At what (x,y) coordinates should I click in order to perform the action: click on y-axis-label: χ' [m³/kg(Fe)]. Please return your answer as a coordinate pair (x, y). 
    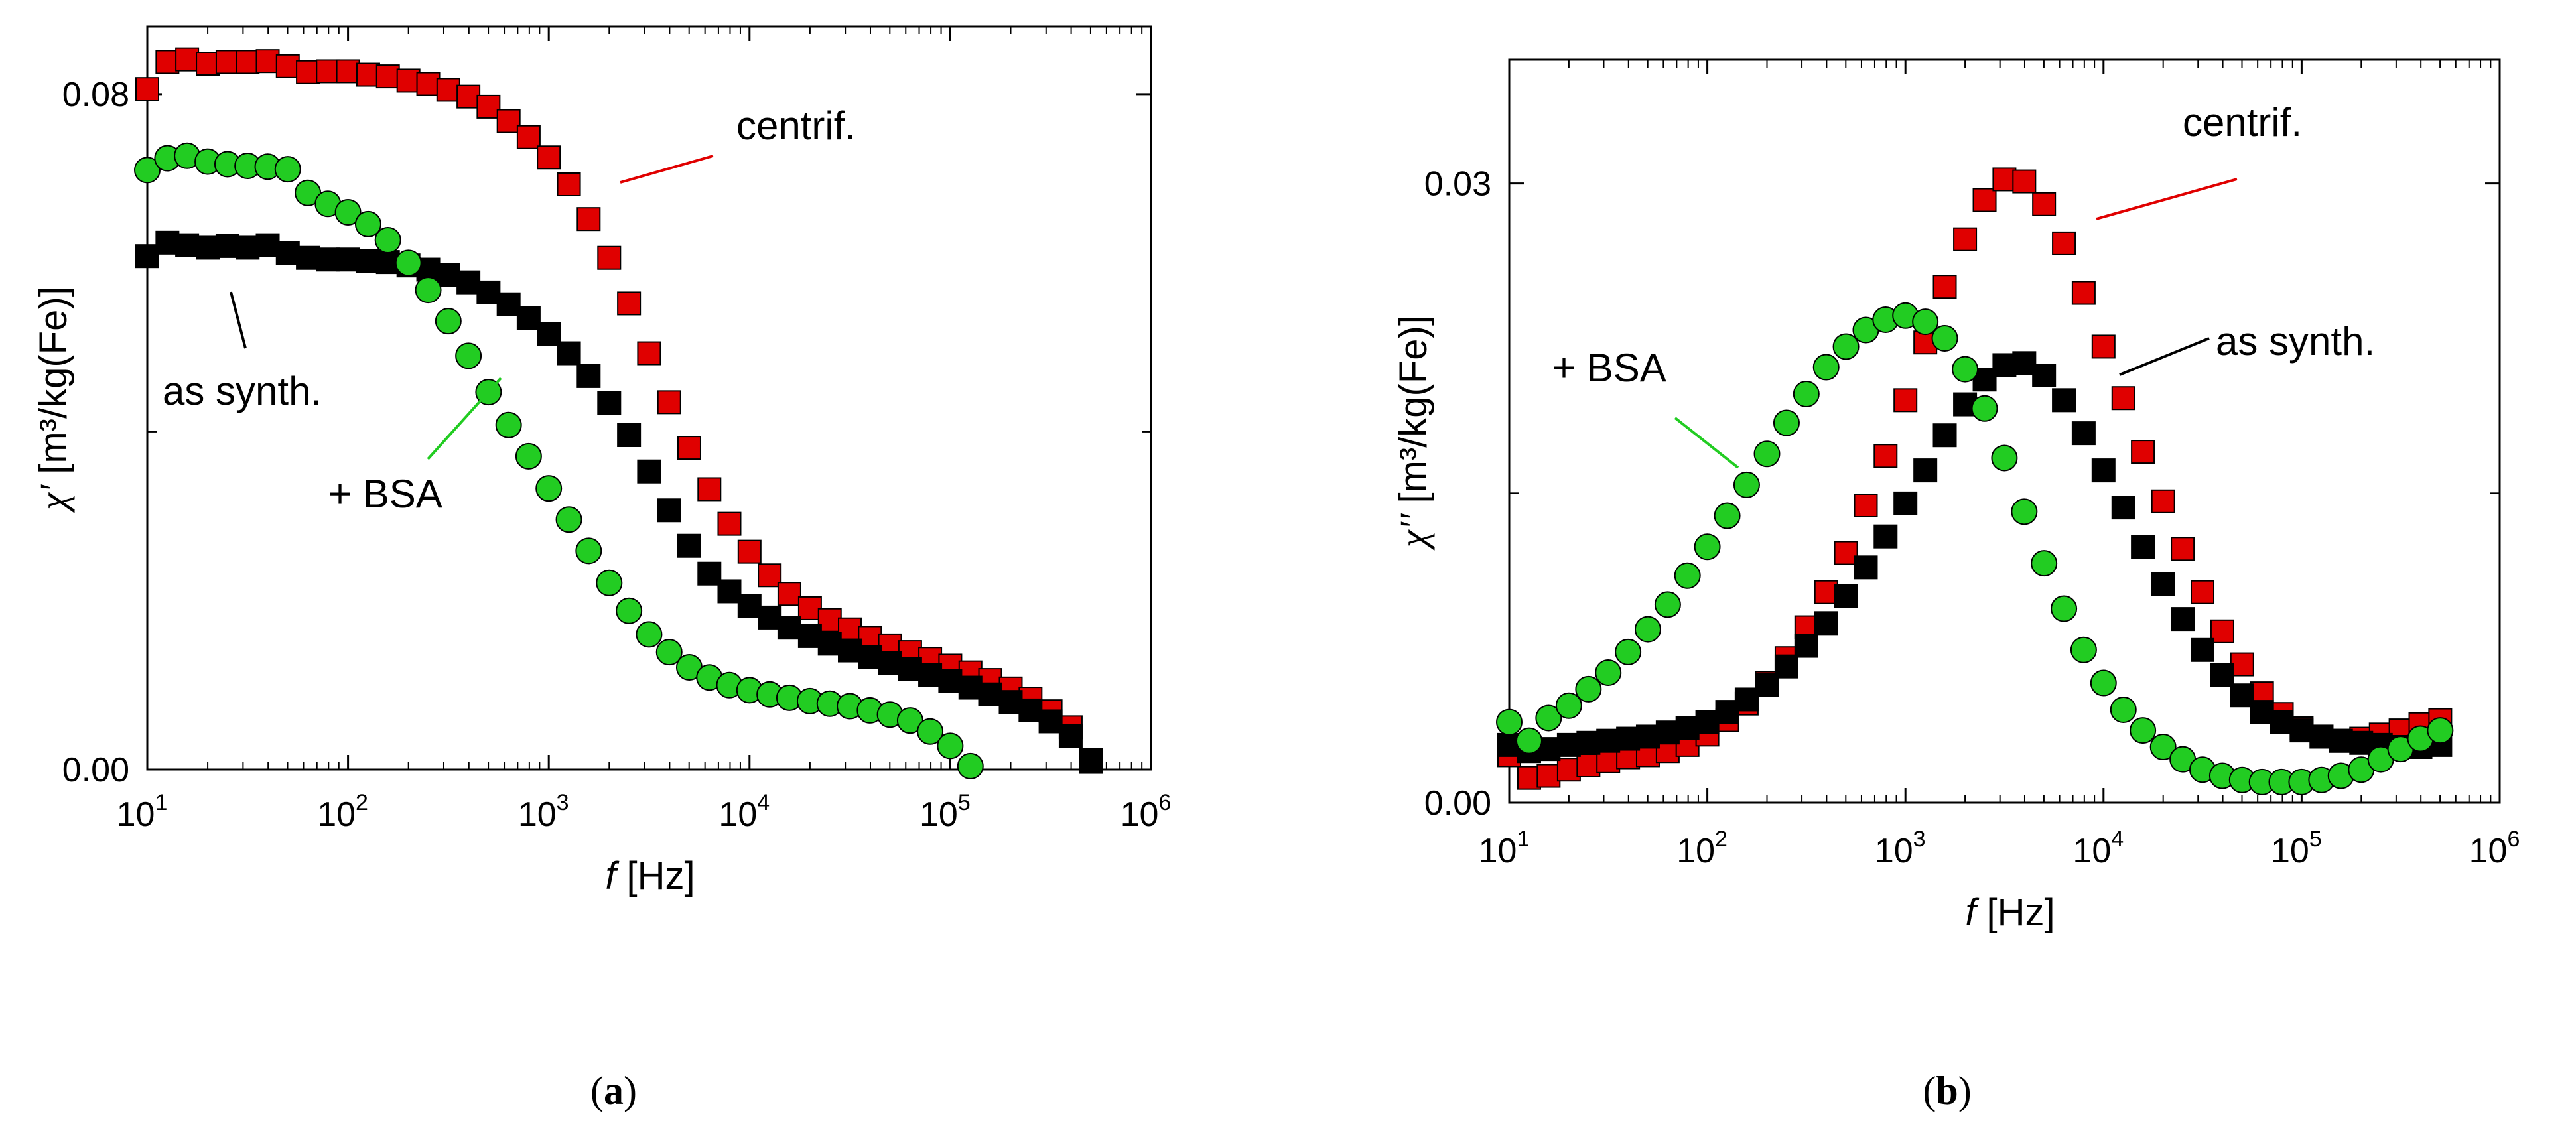
    Looking at the image, I should click on (54, 399).